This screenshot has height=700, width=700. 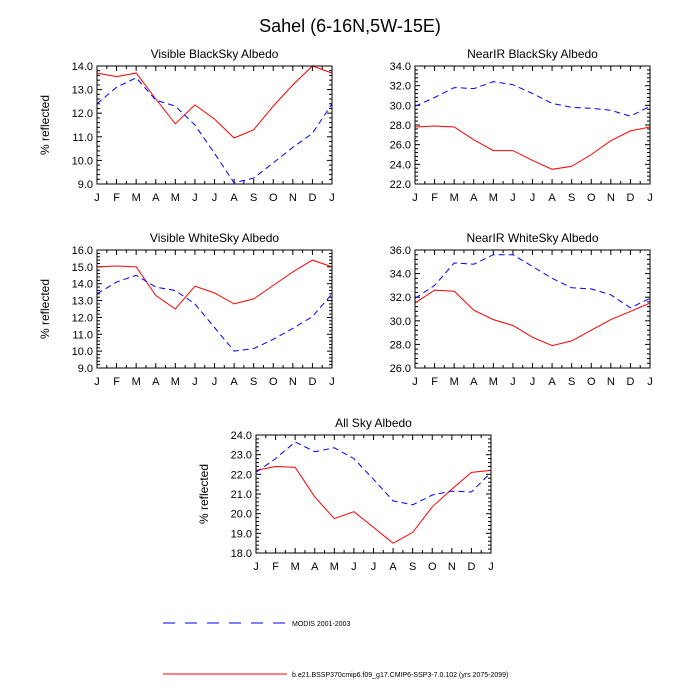 I want to click on y-tick-label: 12.0, so click(x=82, y=114).